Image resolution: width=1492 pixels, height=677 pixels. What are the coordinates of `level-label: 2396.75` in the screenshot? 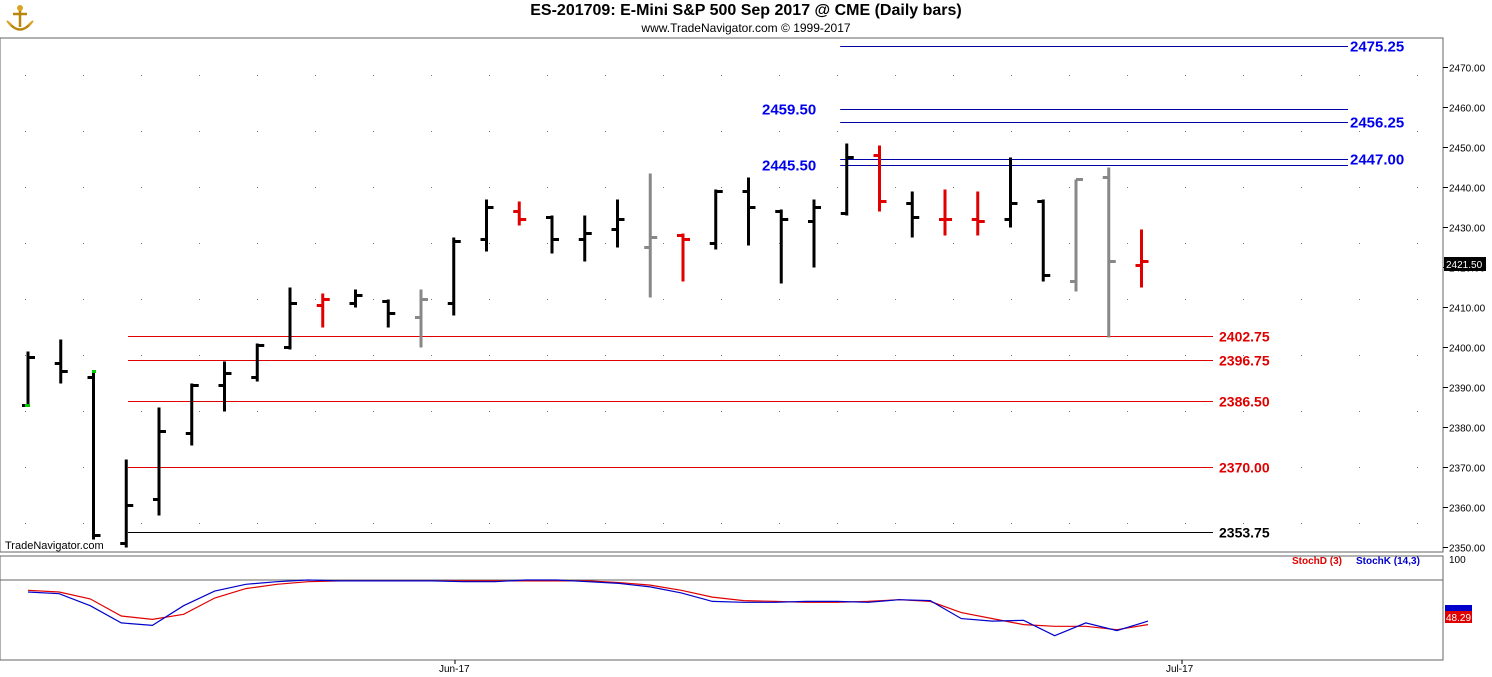 It's located at (1244, 361).